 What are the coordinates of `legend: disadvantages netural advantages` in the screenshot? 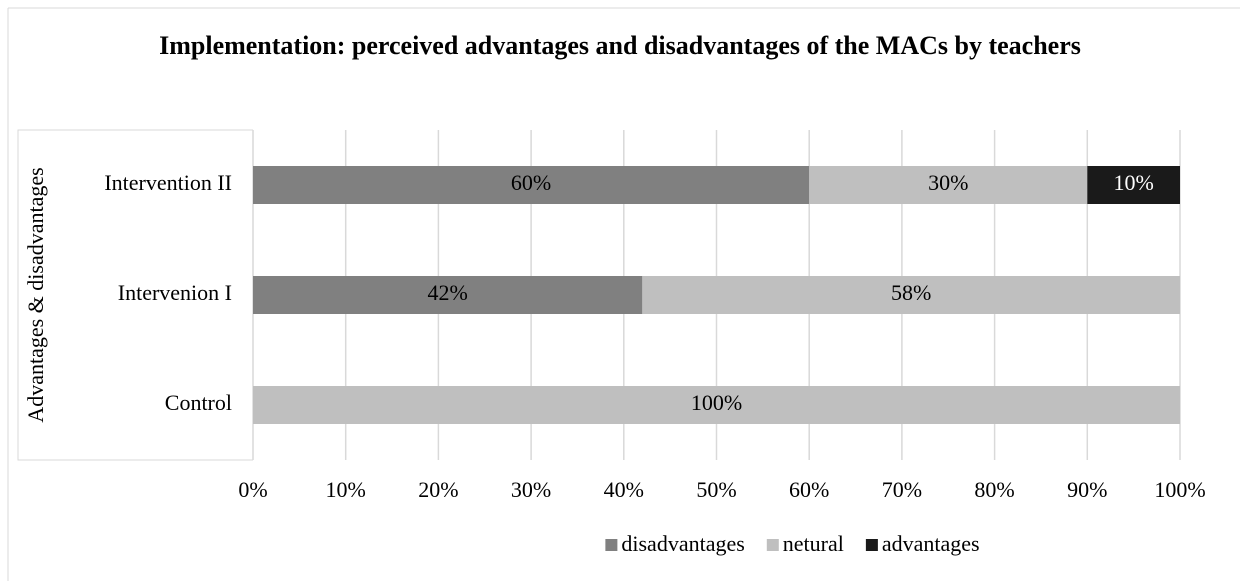 It's located at (792, 543).